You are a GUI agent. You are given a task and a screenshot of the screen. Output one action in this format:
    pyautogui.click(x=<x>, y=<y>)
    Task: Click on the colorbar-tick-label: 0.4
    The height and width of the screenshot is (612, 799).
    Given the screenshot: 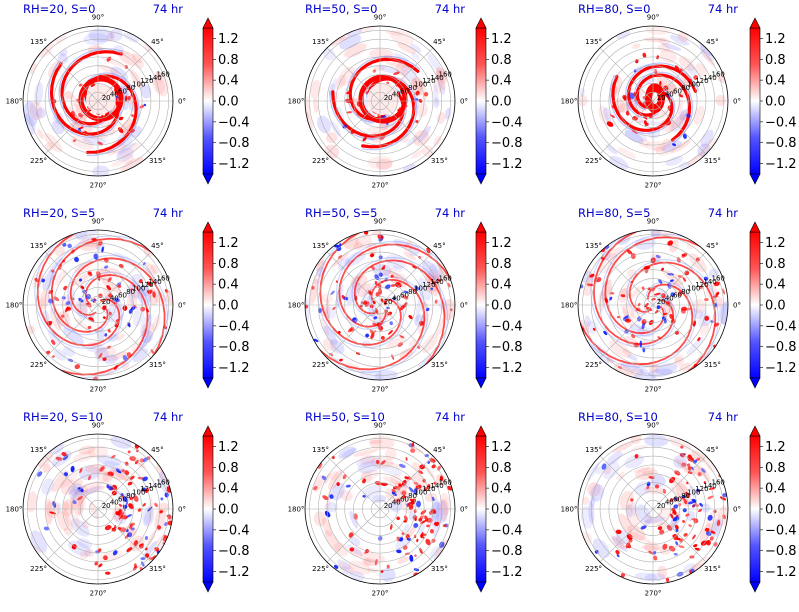 What is the action you would take?
    pyautogui.click(x=775, y=81)
    